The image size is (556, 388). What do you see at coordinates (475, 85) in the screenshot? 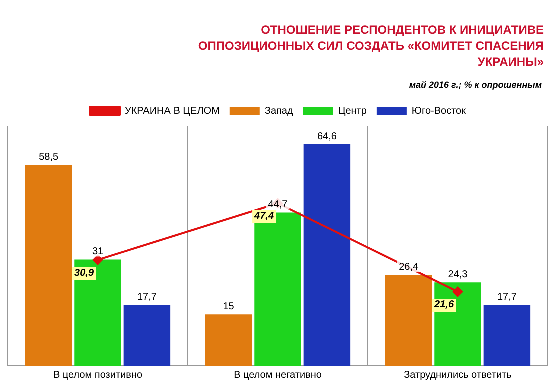
I see `chart-subtitle: май 2016 г.; % к опрошенным` at bounding box center [475, 85].